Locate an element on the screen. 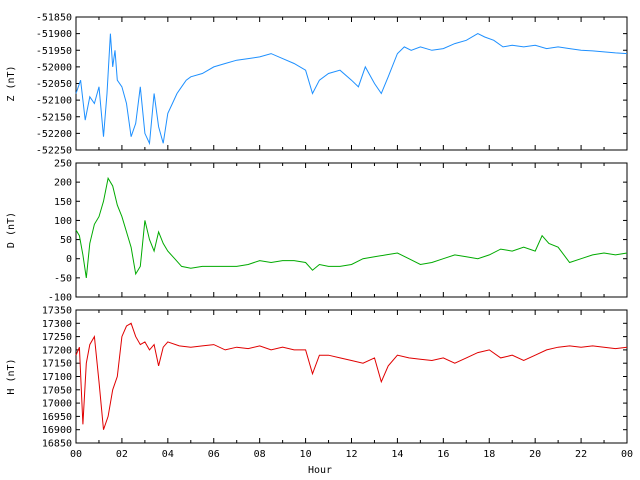 This screenshot has height=480, width=640. y-tick-label: 250 is located at coordinates (63, 164).